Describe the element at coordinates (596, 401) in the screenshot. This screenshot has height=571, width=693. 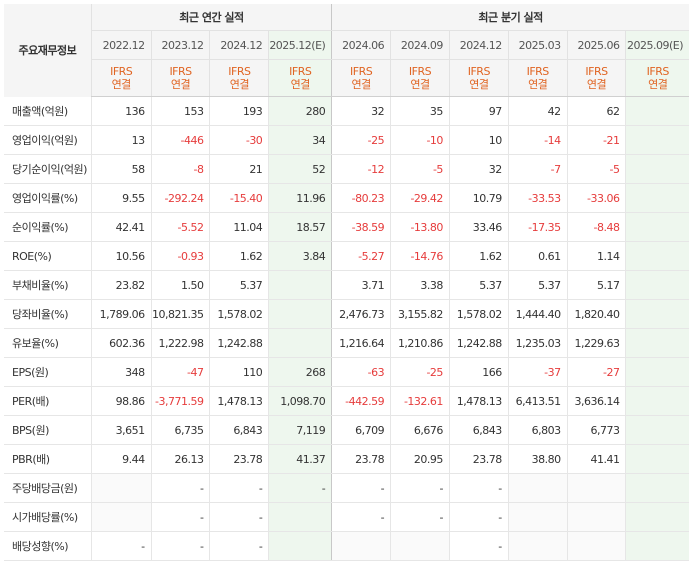
I see `value-cell: 3,636.14` at that location.